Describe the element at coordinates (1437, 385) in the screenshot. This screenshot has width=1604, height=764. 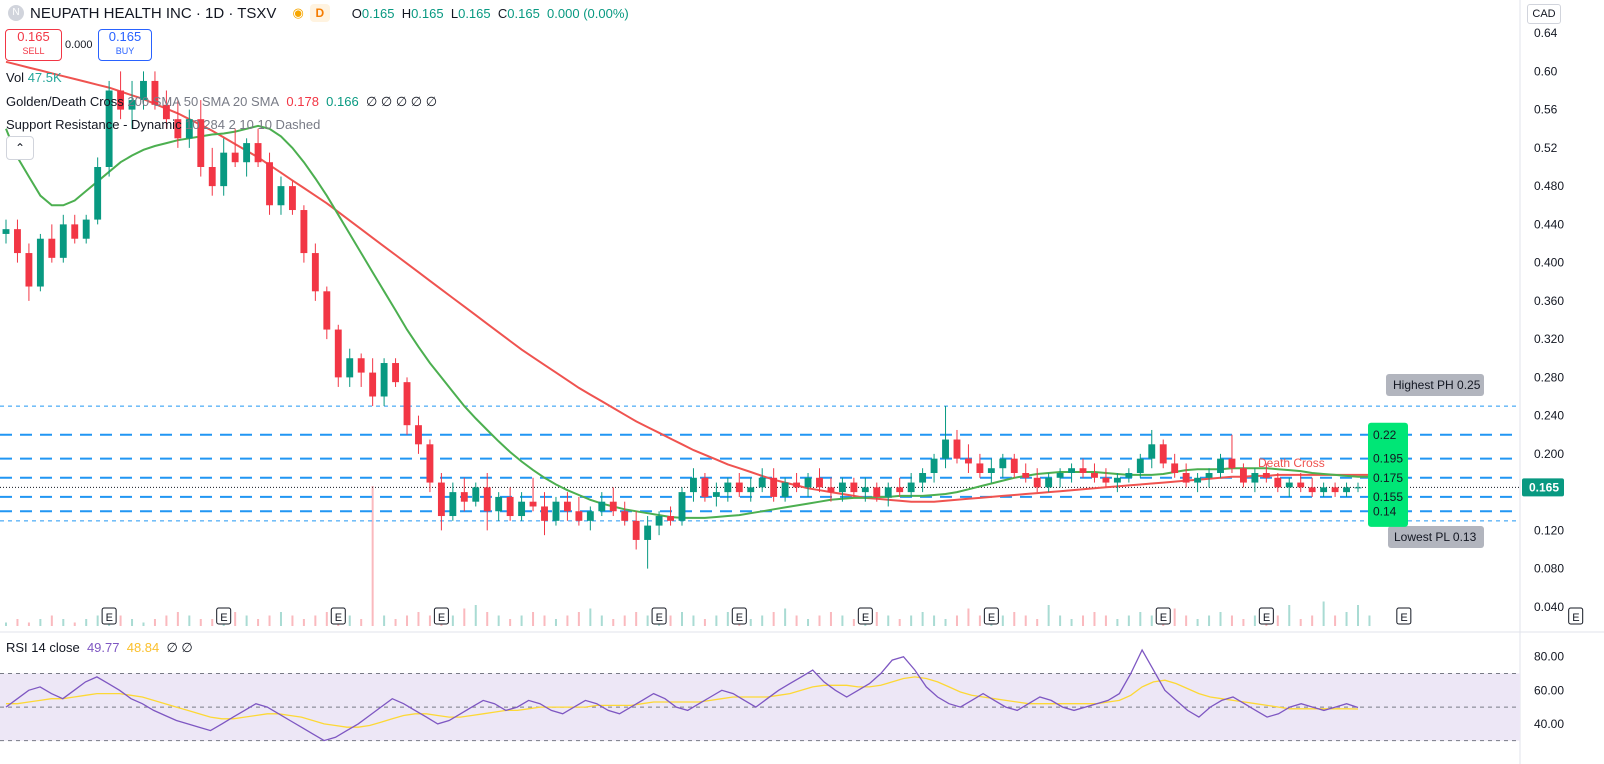
I see `highest-ph-label: Highest PH 0.25` at that location.